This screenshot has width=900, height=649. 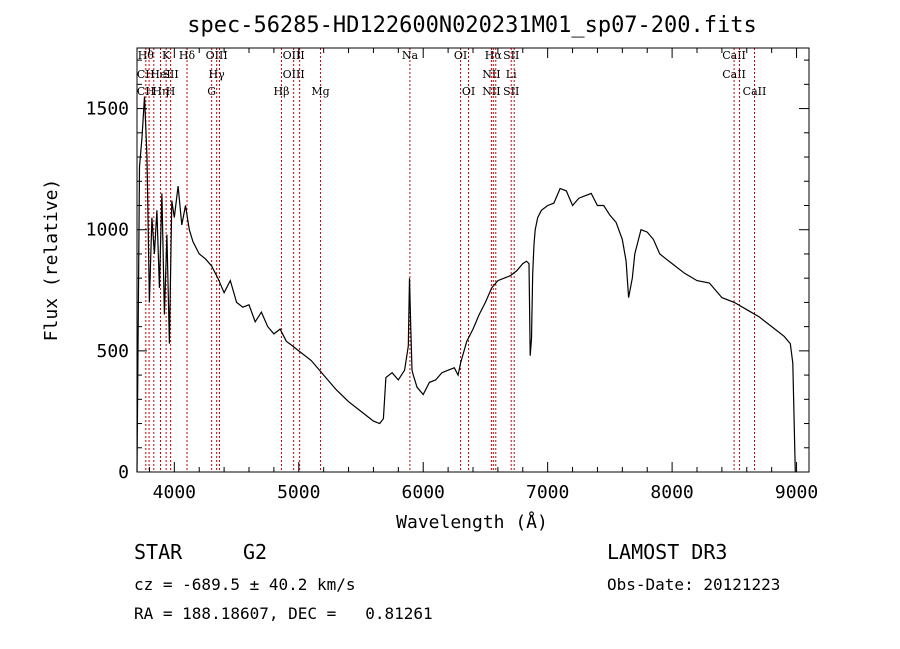 I want to click on line-marker-label: Hδ, so click(x=187, y=55).